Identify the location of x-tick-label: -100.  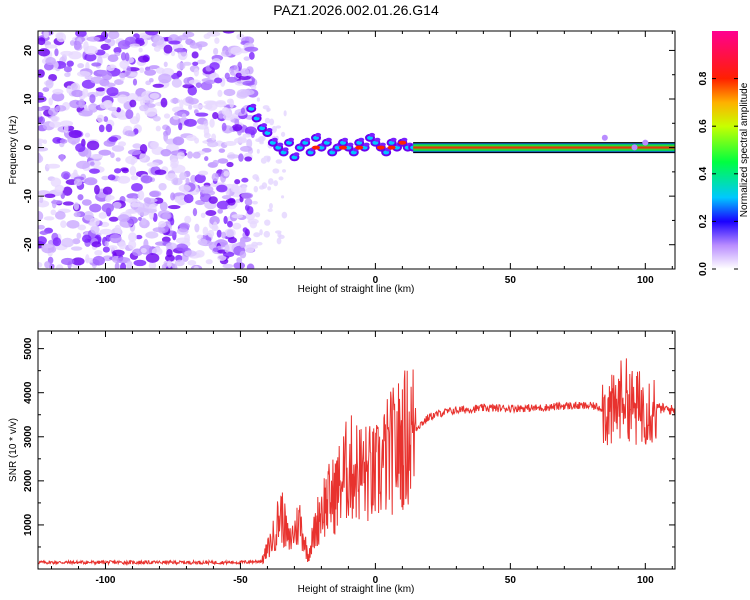
(105, 580).